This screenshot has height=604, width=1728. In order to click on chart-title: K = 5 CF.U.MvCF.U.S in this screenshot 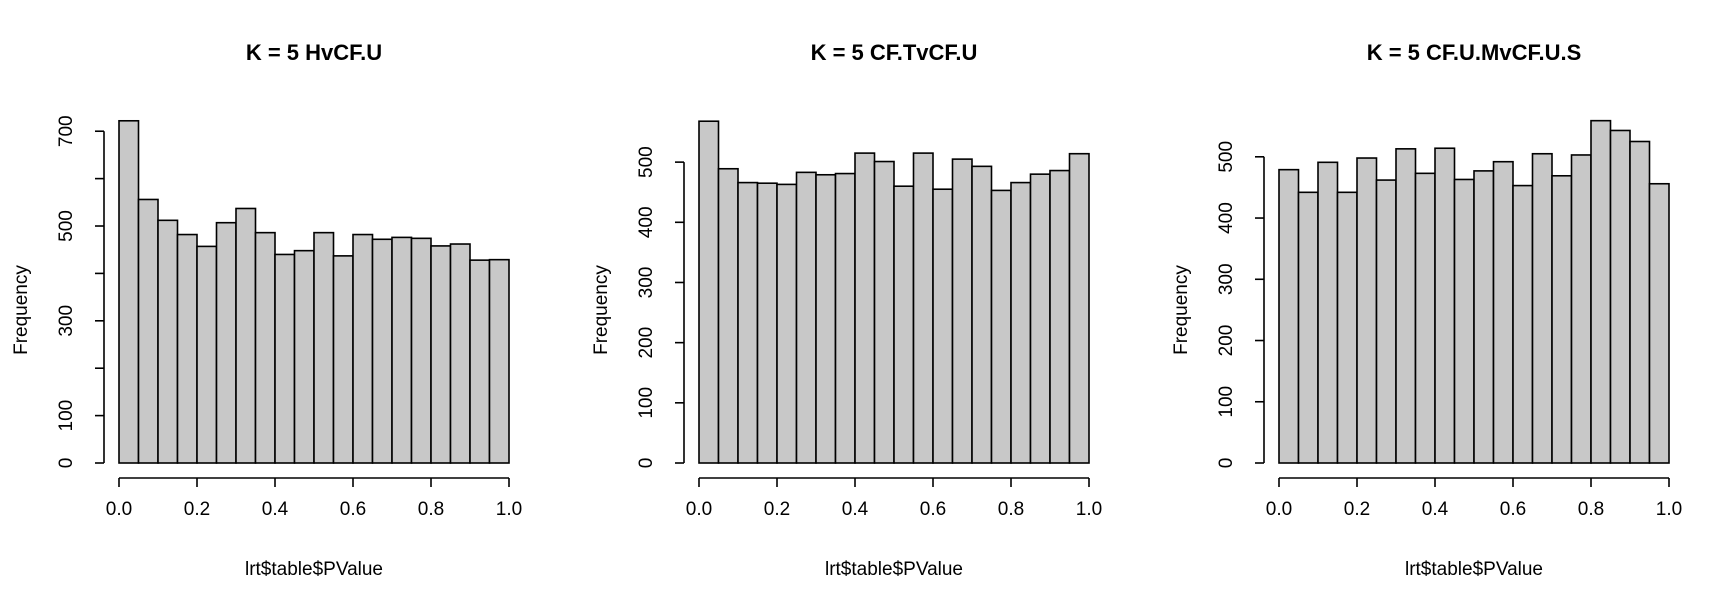, I will do `click(1474, 52)`.